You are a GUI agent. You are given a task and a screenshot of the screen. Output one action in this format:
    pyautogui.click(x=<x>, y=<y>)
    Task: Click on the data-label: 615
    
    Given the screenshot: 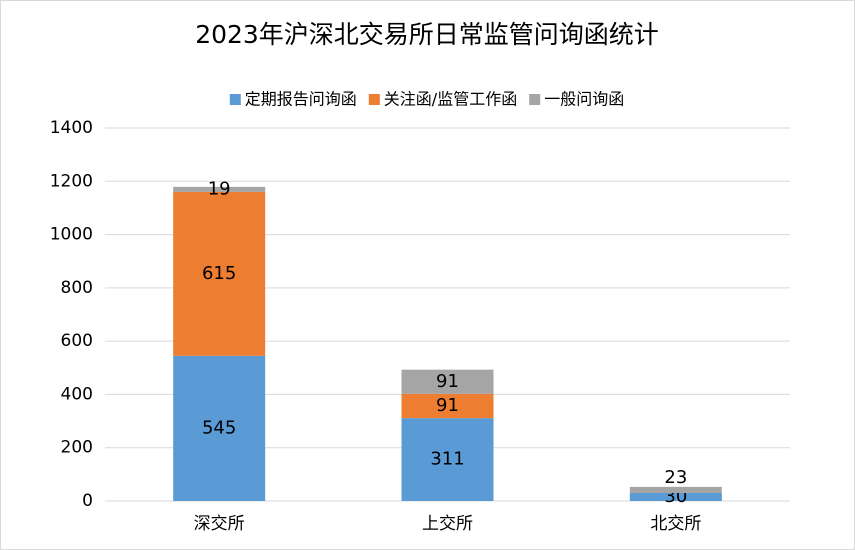 What is the action you would take?
    pyautogui.click(x=219, y=273)
    